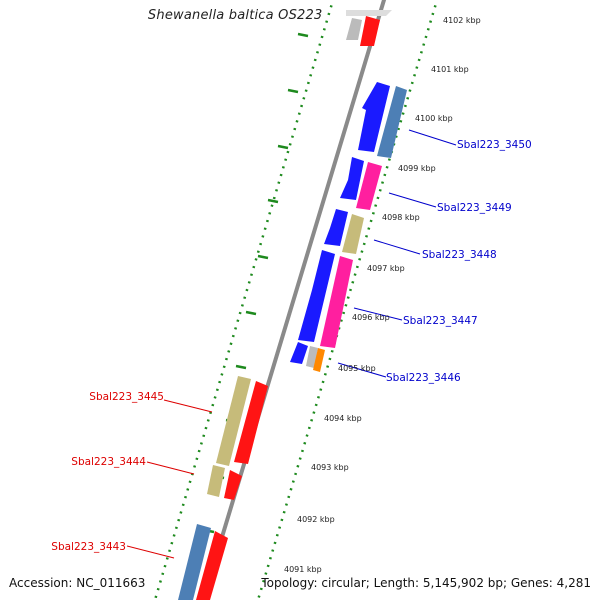 This screenshot has width=600, height=600. Describe the element at coordinates (77, 583) in the screenshot. I see `accession-label: Accession: NC_011663` at that location.